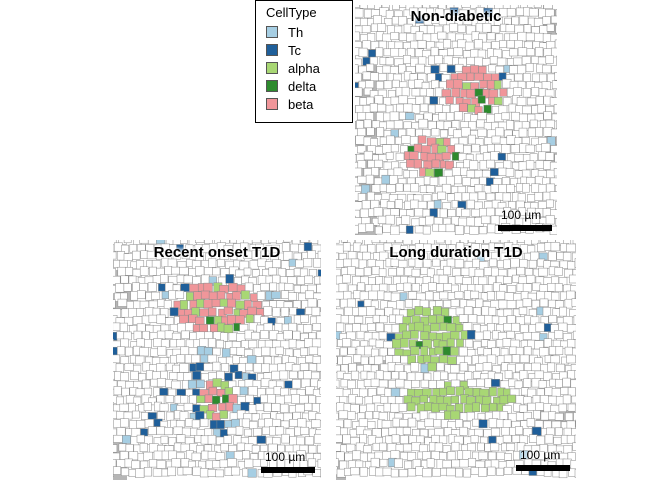 The width and height of the screenshot is (672, 480). Describe the element at coordinates (217, 252) in the screenshot. I see `panel-title-recent-onset-t1d: Recent onset T1D` at that location.